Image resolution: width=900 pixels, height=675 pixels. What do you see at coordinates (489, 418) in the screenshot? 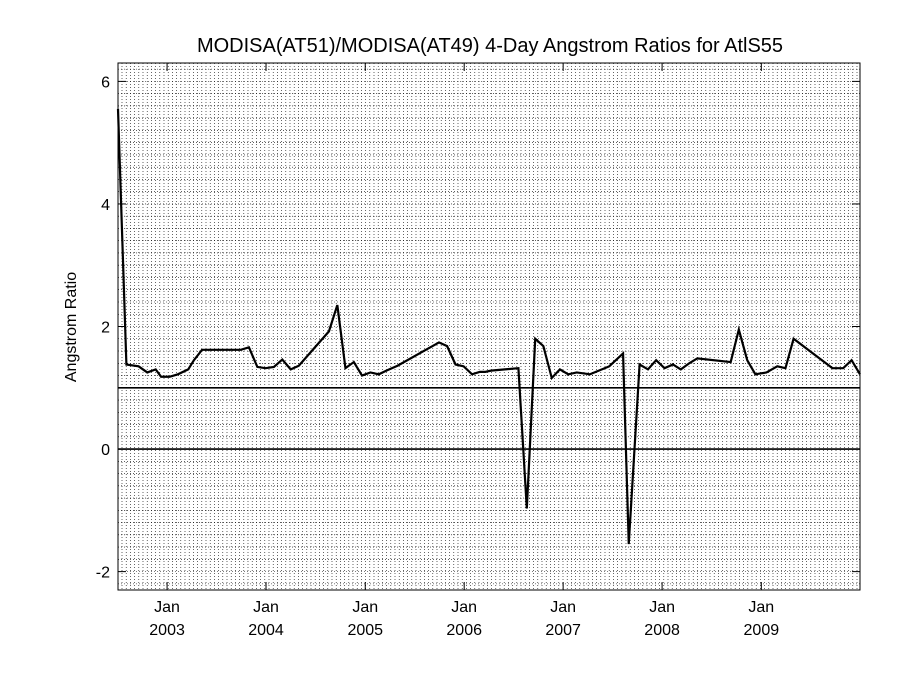
I see `reference-lines` at bounding box center [489, 418].